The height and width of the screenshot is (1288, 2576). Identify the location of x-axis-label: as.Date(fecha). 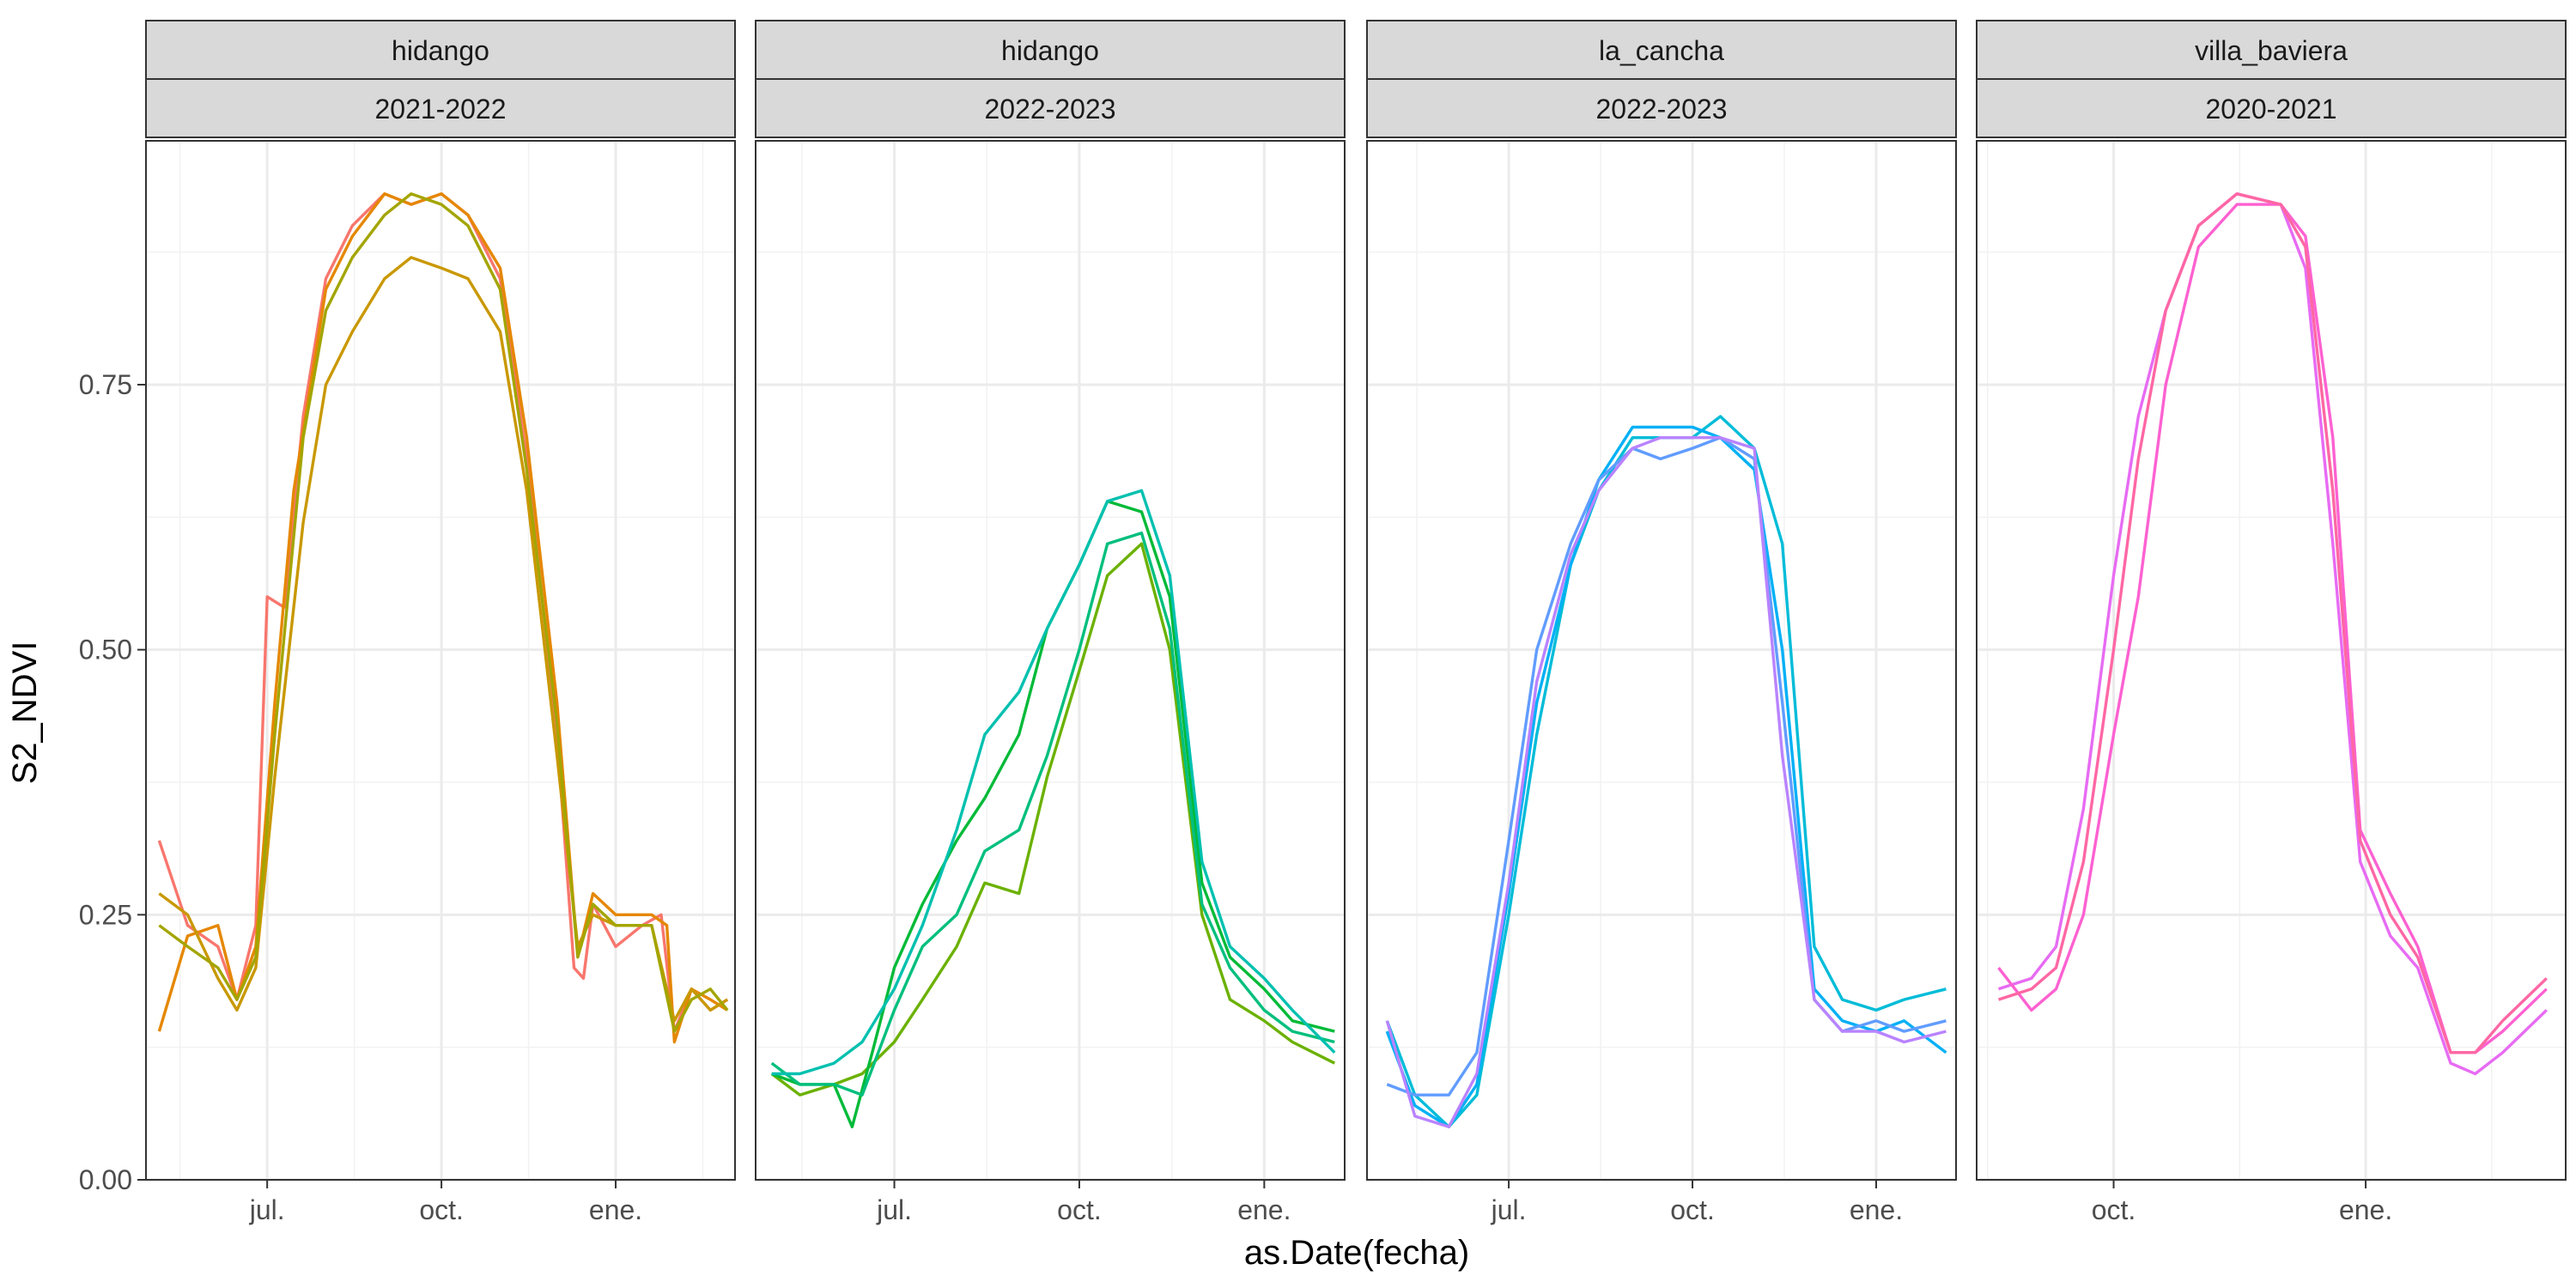
(1356, 1253).